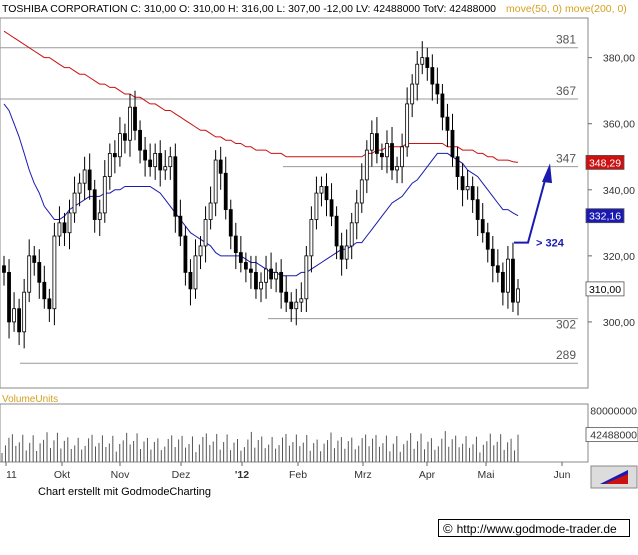 This screenshot has height=555, width=638. I want to click on level-label: 347, so click(566, 159).